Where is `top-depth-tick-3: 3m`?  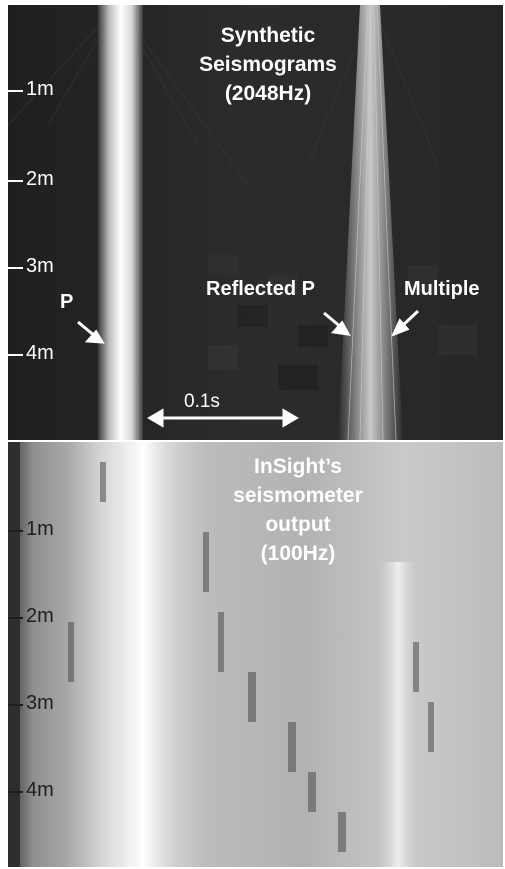 top-depth-tick-3: 3m is located at coordinates (40, 266).